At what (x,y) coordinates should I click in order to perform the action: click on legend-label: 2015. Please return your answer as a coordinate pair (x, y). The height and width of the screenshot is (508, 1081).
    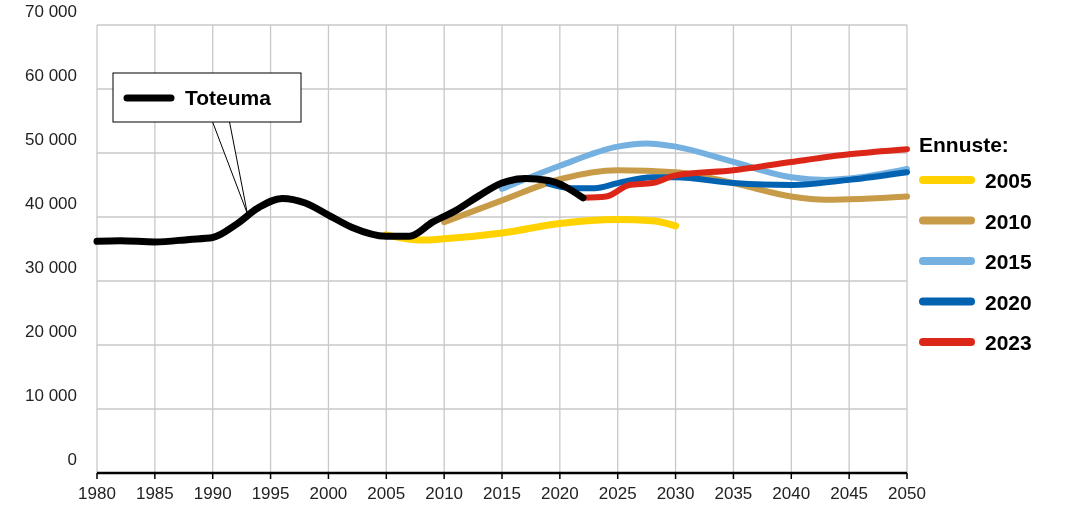
    Looking at the image, I should click on (1009, 261).